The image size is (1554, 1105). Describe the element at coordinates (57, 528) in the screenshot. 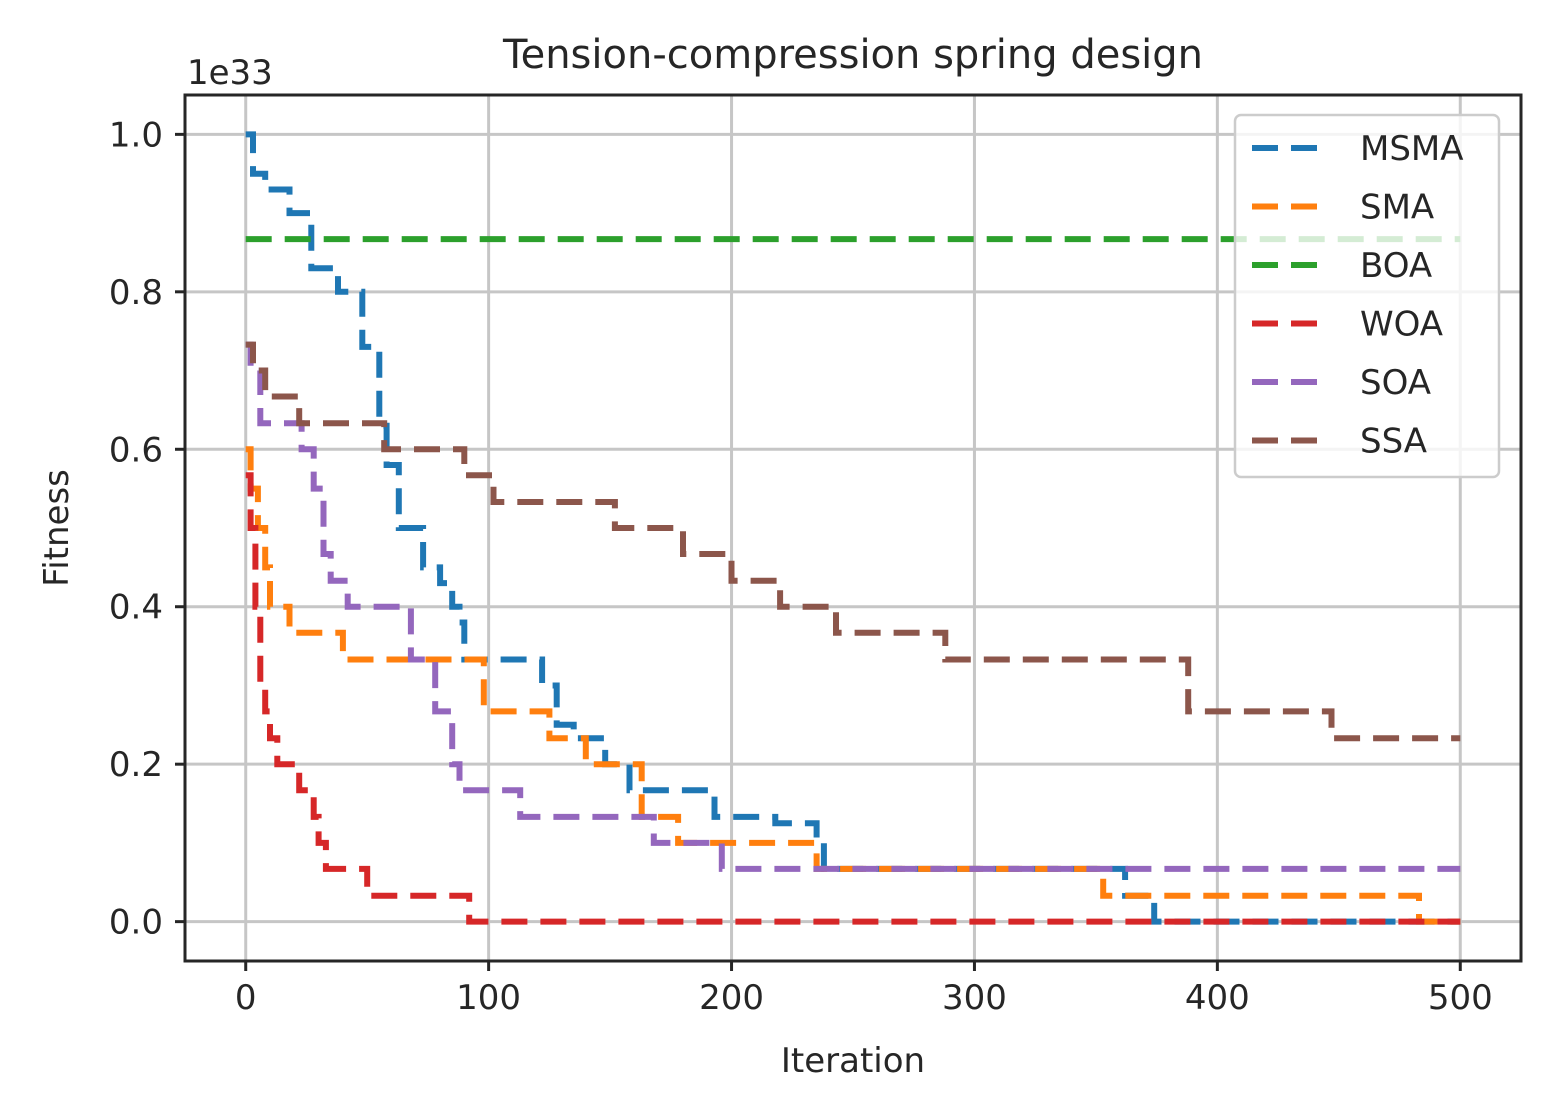

I see `y-axis-label: Fitness` at that location.